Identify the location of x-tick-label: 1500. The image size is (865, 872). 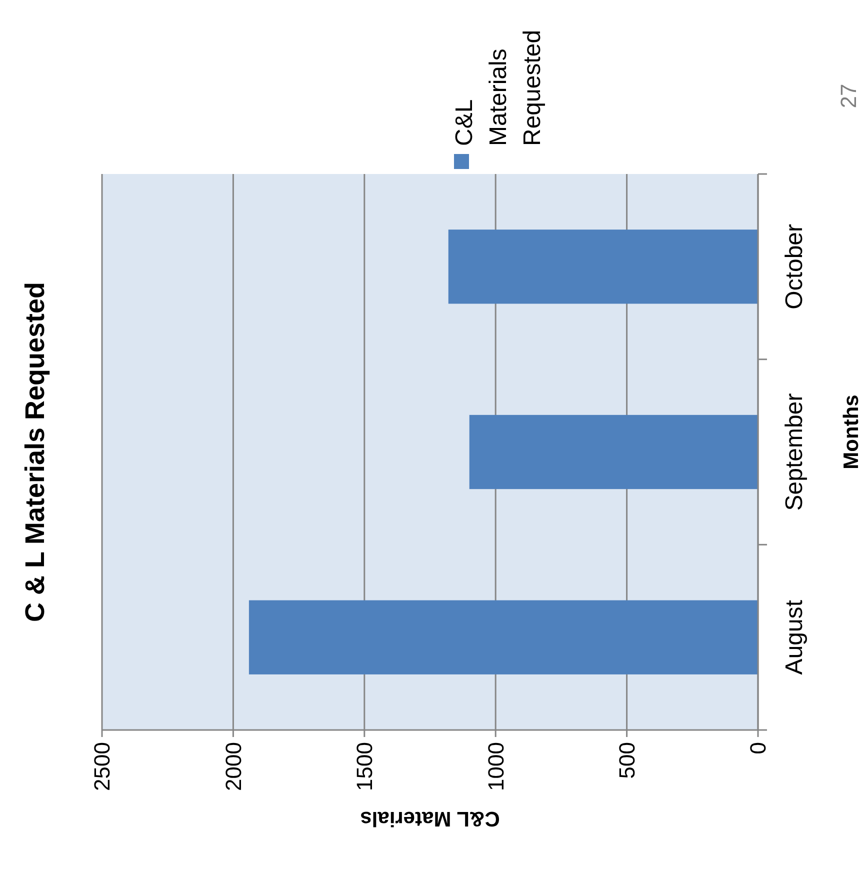
(365, 766).